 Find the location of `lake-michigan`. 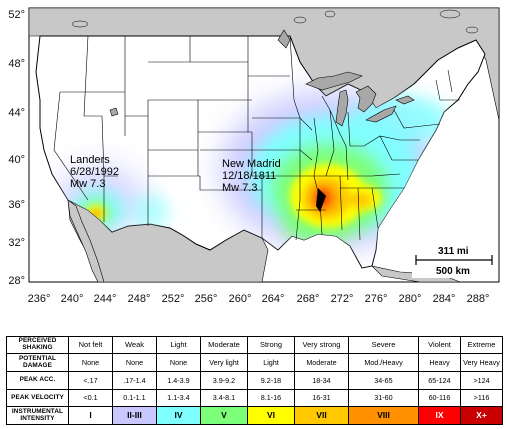

lake-michigan is located at coordinates (342, 108).